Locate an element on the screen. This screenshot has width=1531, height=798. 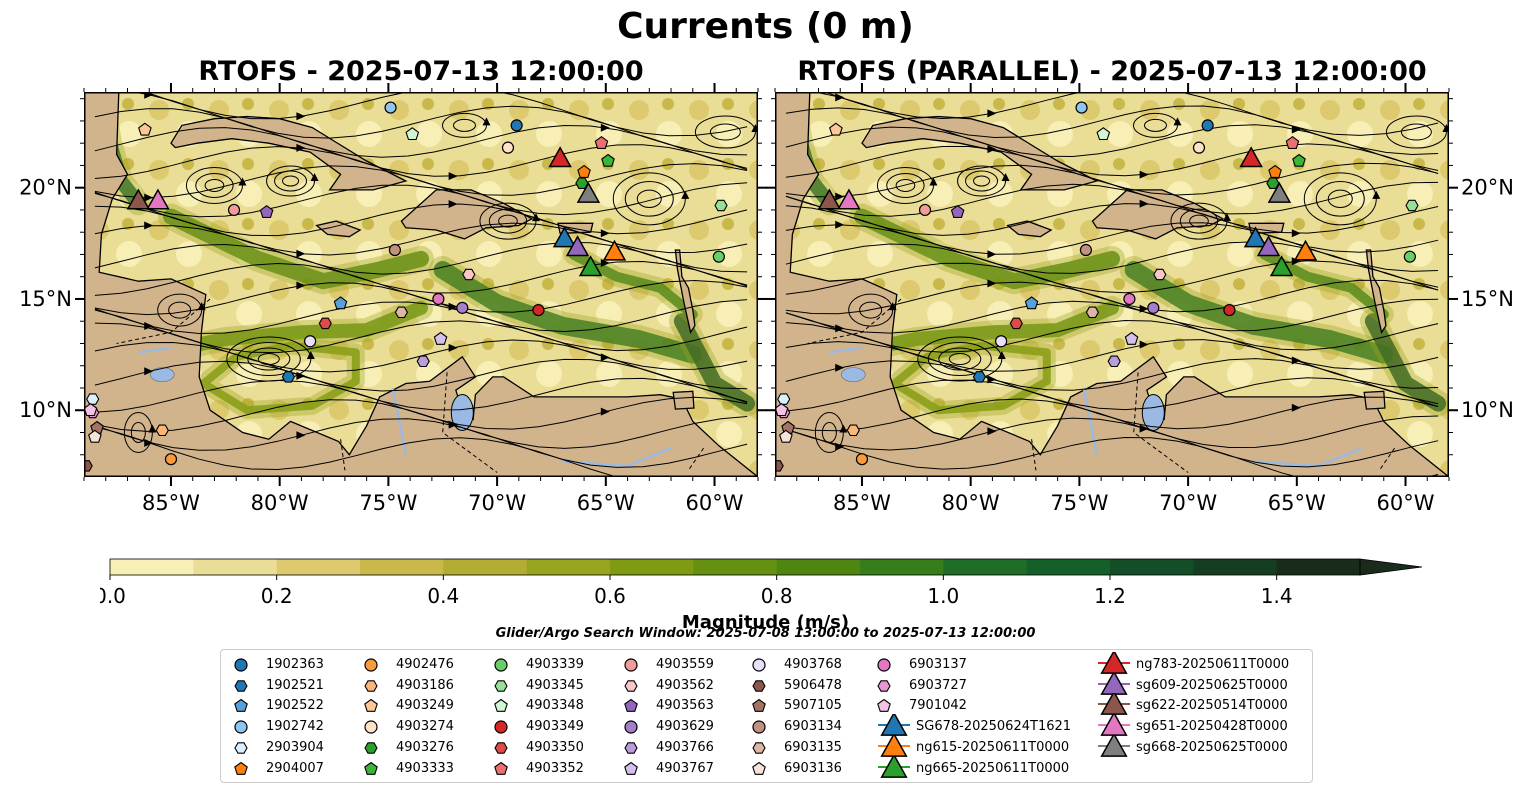
colorbar-tick-label: 1.0 is located at coordinates (943, 596).